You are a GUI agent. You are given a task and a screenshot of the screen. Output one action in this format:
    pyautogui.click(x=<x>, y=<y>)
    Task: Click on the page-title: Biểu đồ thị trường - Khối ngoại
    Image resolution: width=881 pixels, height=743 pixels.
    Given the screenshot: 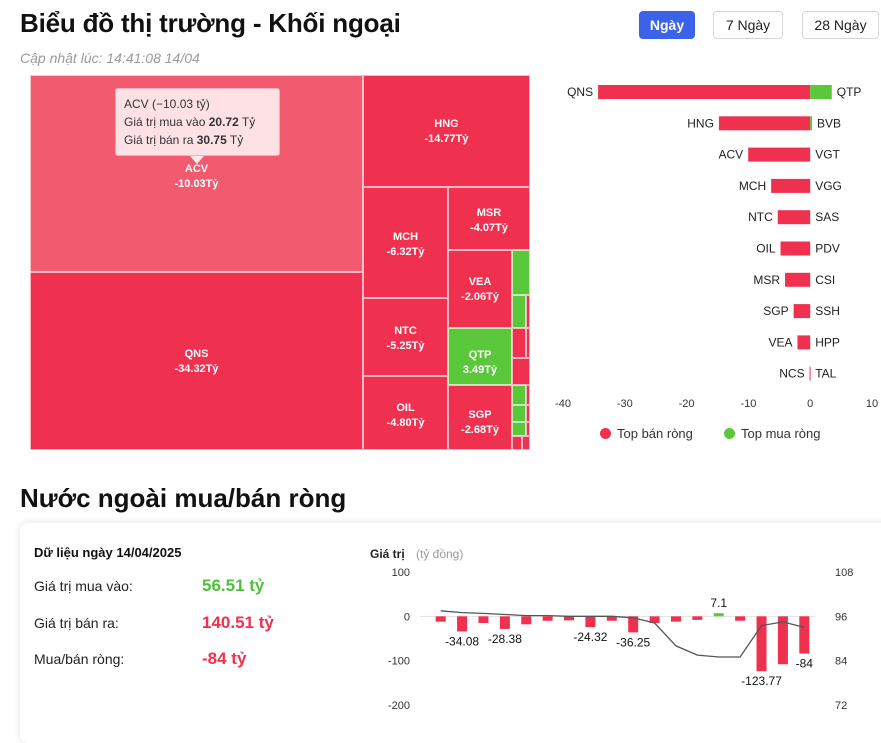 What is the action you would take?
    pyautogui.click(x=210, y=23)
    